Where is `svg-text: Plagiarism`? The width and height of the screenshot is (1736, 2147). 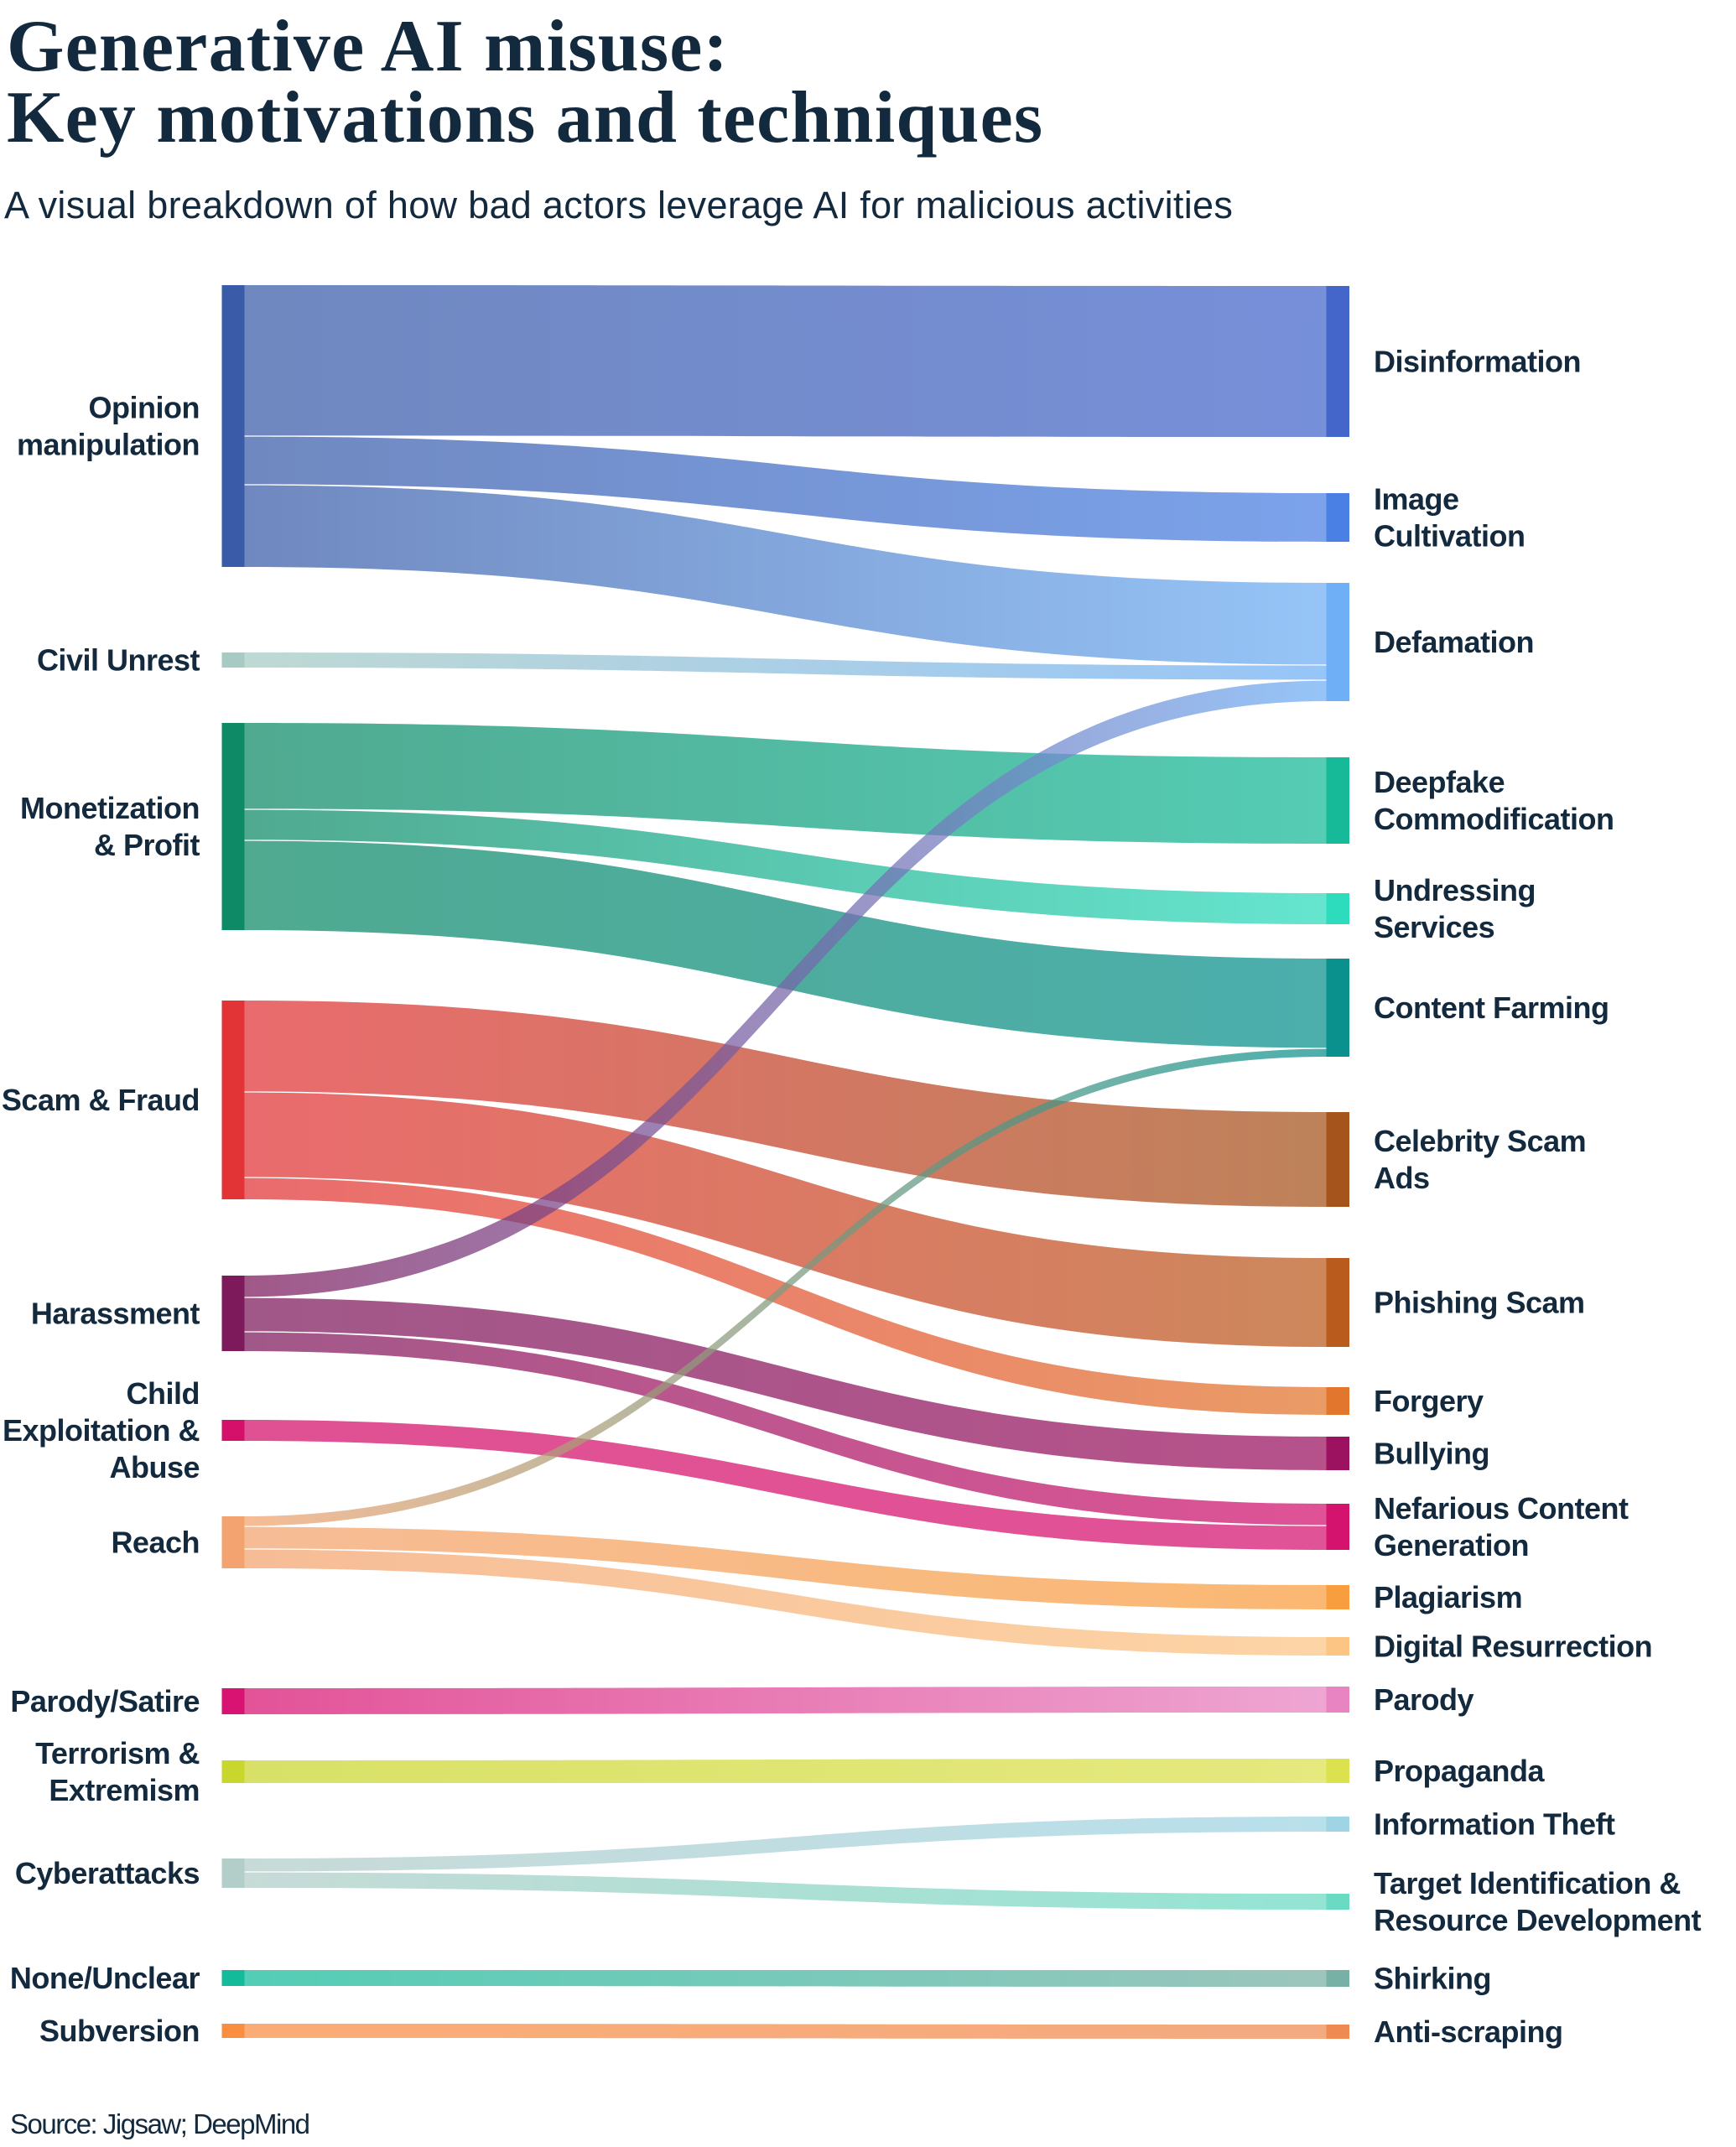
svg-text: Plagiarism is located at coordinates (1448, 1597).